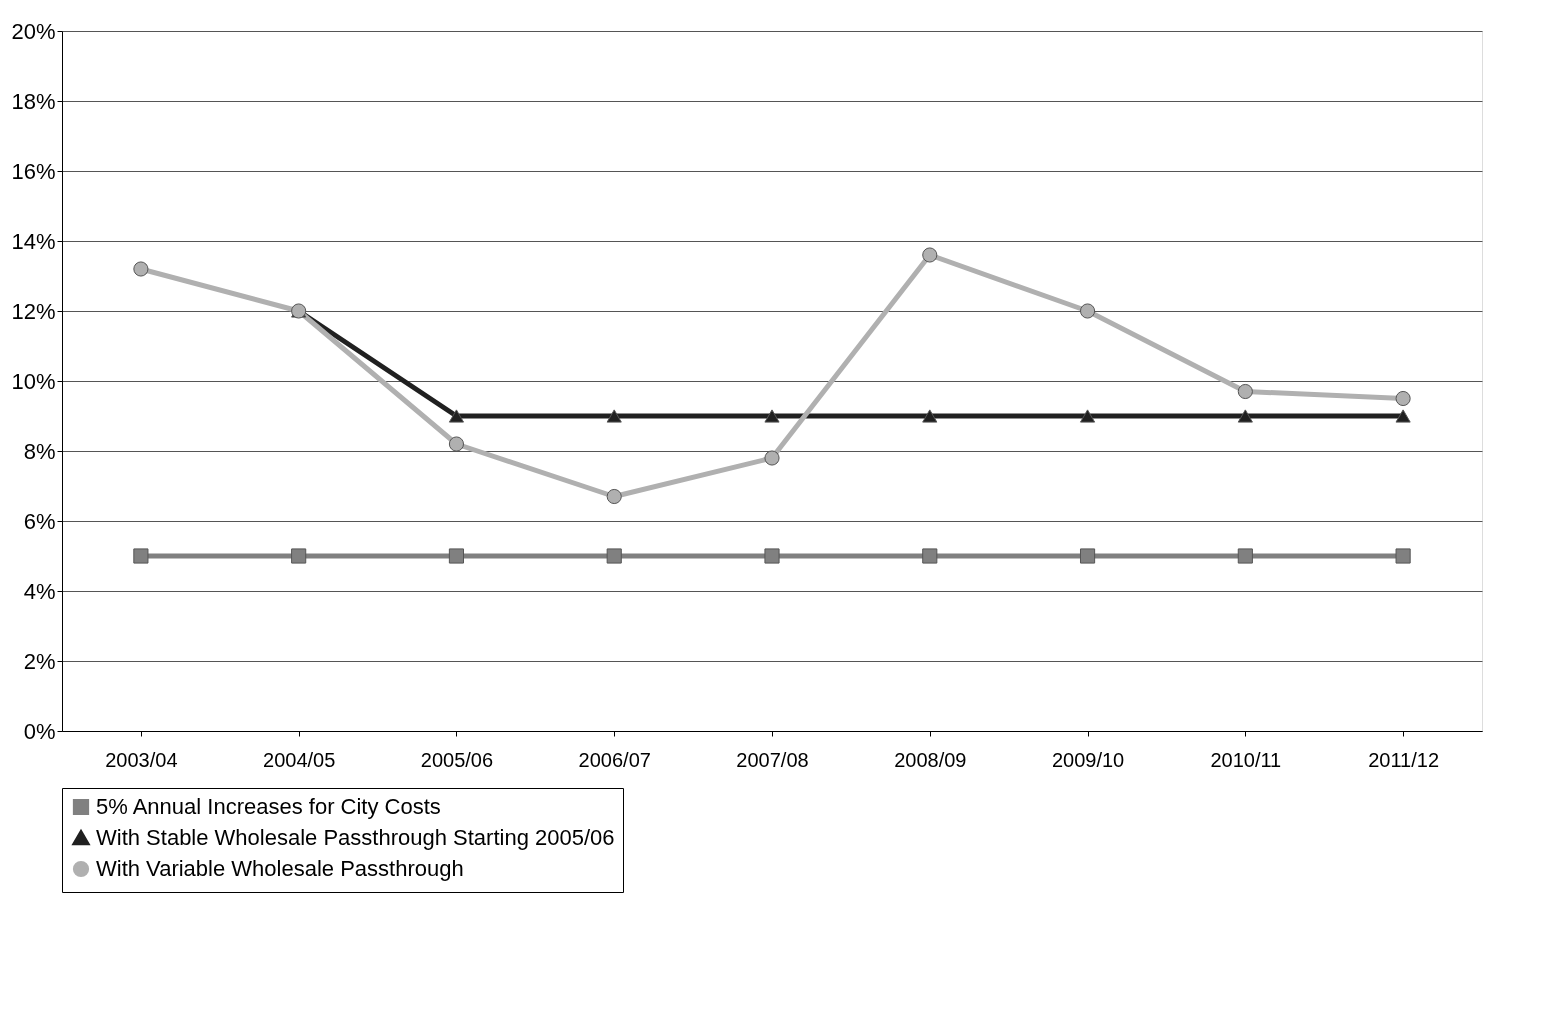 This screenshot has height=1009, width=1554. Describe the element at coordinates (39, 451) in the screenshot. I see `y-tick-label: 8%` at that location.